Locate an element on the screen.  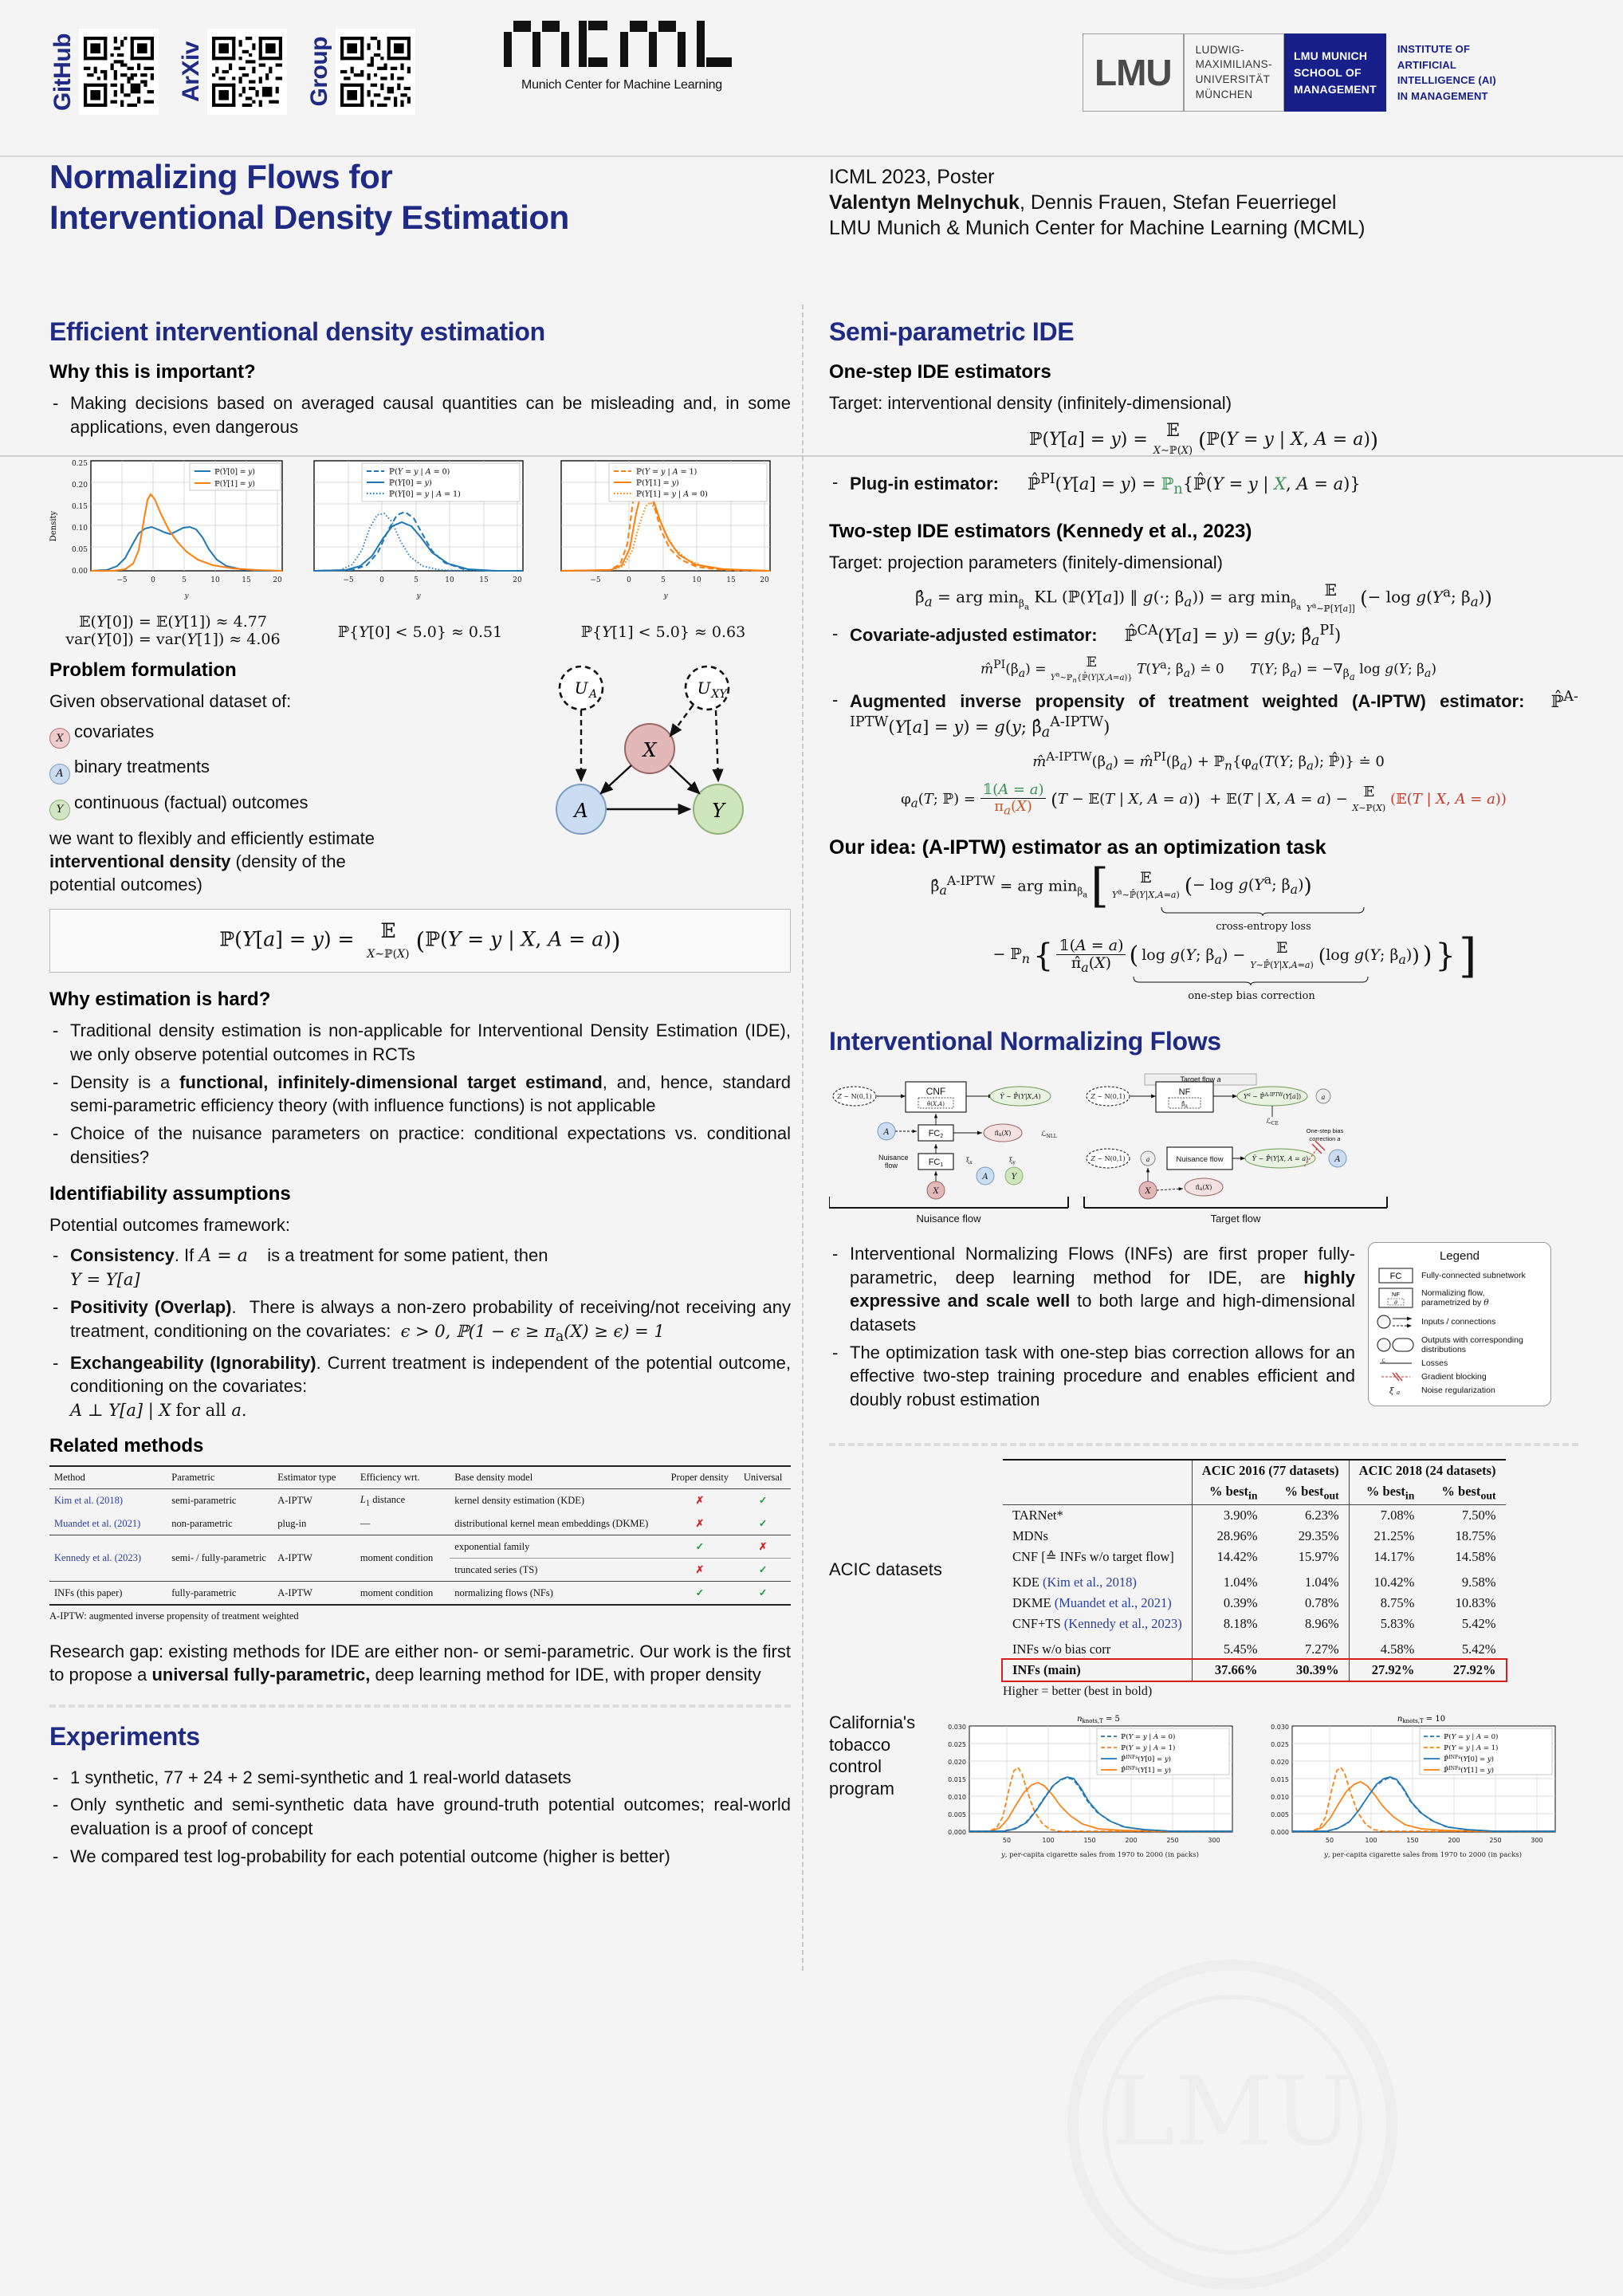
svg-text: 0.20 is located at coordinates (80, 485).